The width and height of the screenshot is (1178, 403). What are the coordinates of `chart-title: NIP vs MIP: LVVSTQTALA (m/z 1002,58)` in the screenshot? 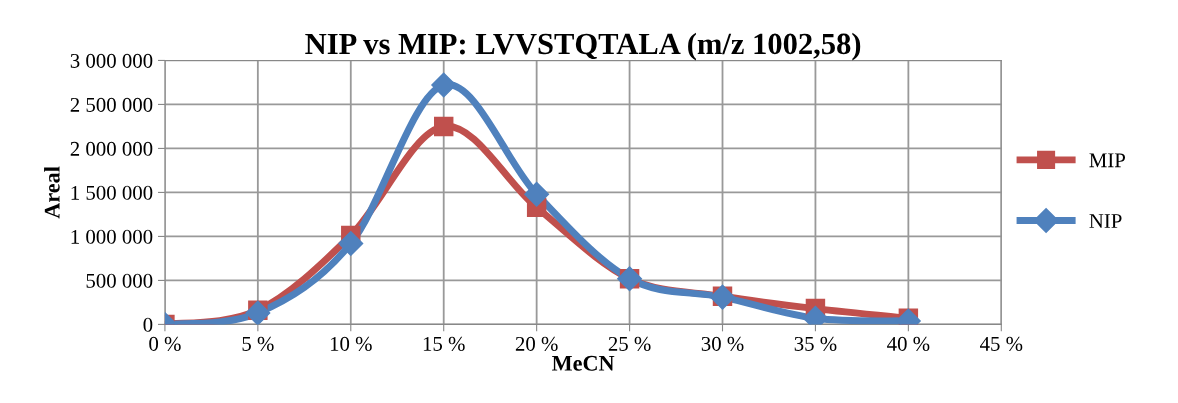 It's located at (583, 46).